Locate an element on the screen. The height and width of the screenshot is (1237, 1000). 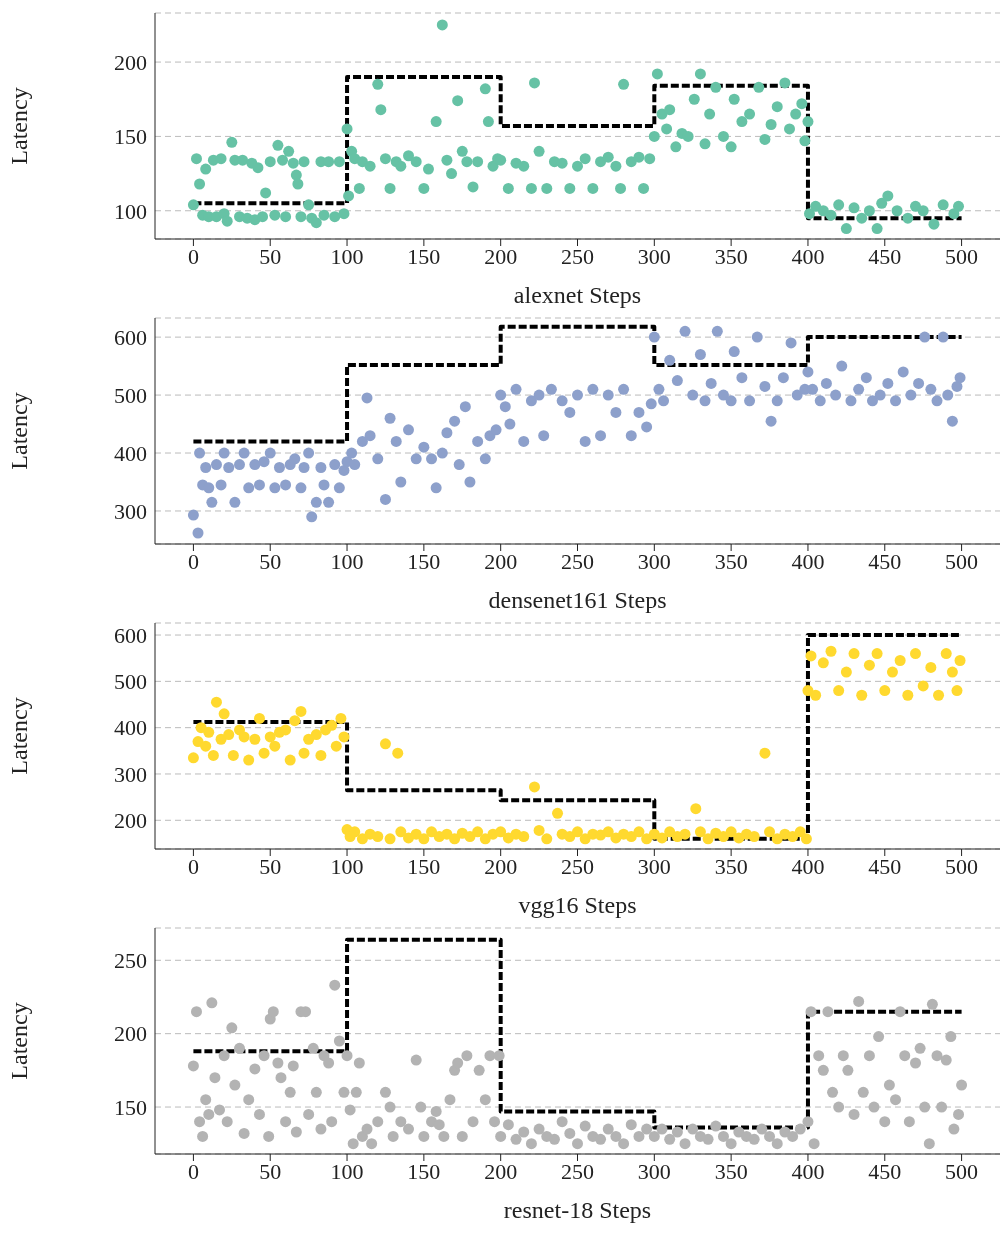
x-axis-title: alexnet Steps is located at coordinates (577, 295).